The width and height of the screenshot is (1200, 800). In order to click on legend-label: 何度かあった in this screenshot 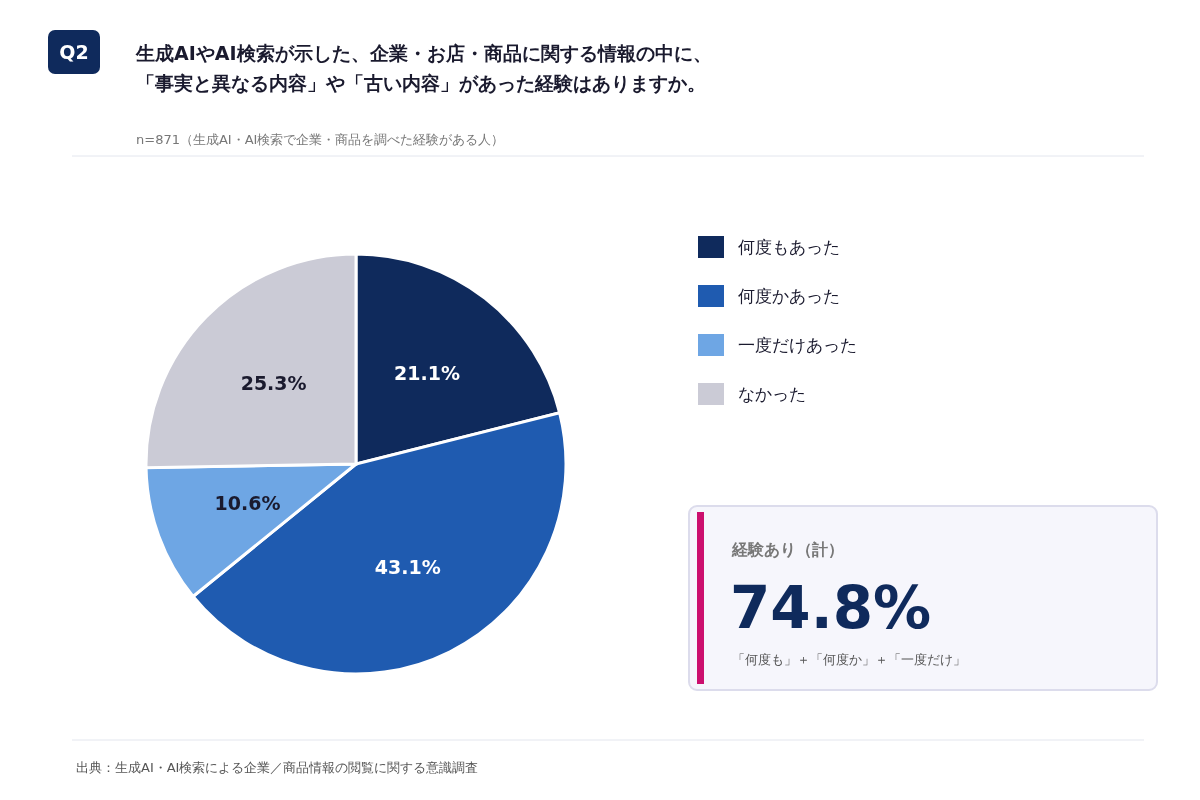, I will do `click(789, 296)`.